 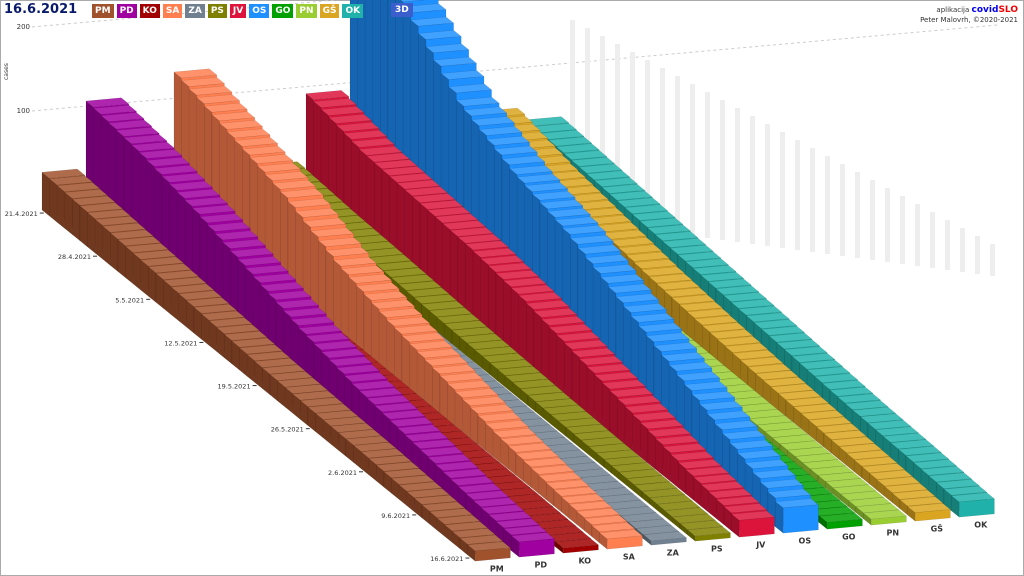 What do you see at coordinates (805, 541) in the screenshot?
I see `region-label: OS` at bounding box center [805, 541].